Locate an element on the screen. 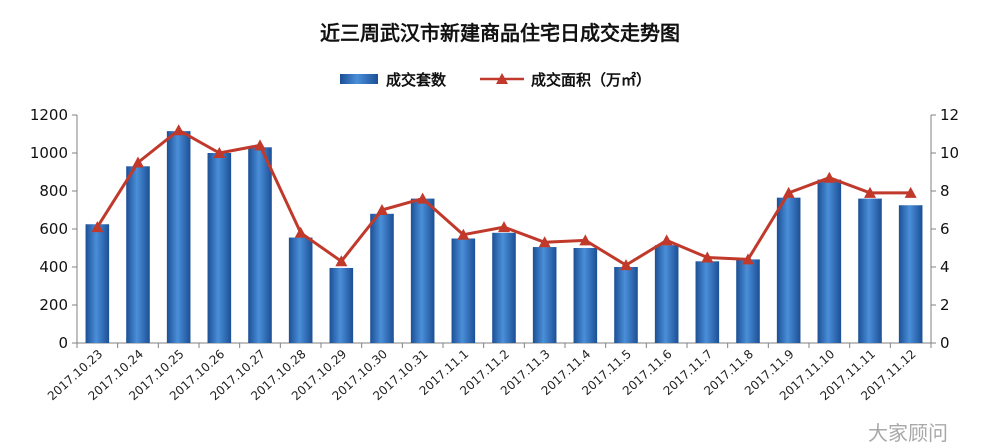  chart-title: 近三周武汉市新建商品住宅日成交走势图 is located at coordinates (500, 33).